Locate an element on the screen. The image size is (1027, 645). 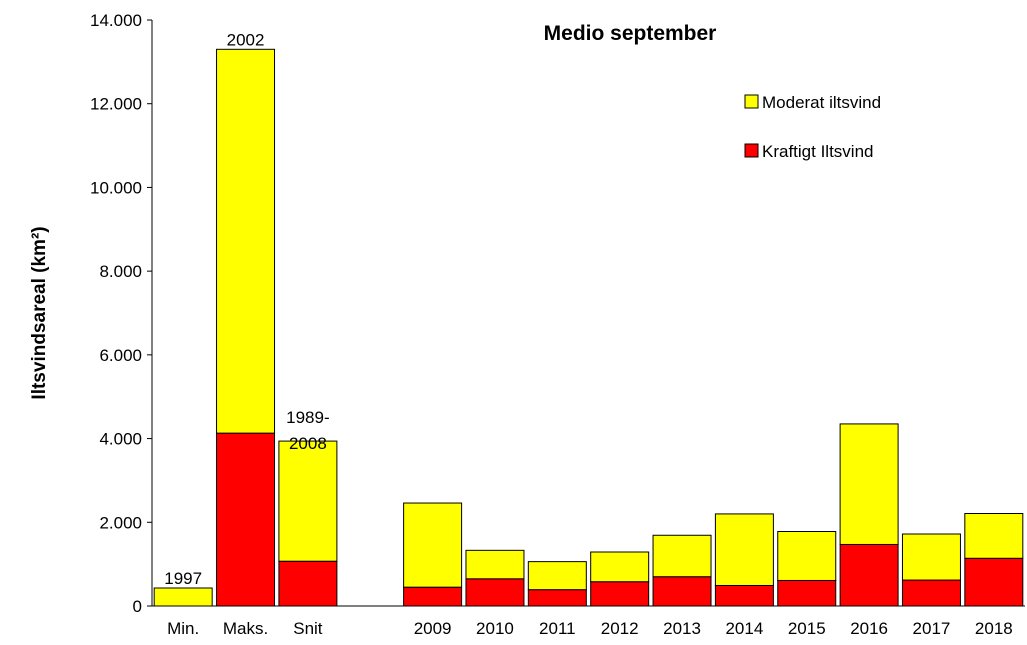
x-tick-label: 2009 is located at coordinates (433, 628).